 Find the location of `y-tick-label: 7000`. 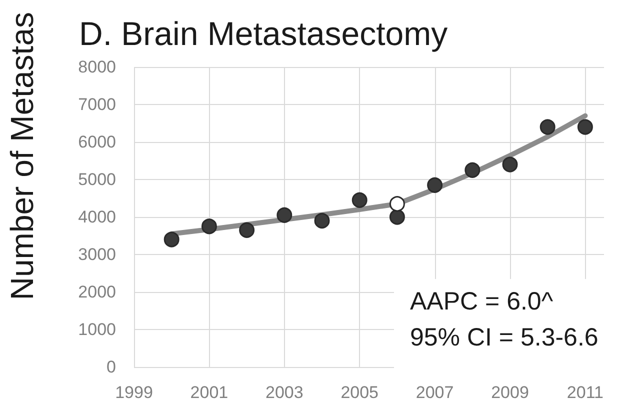

y-tick-label: 7000 is located at coordinates (97, 104).